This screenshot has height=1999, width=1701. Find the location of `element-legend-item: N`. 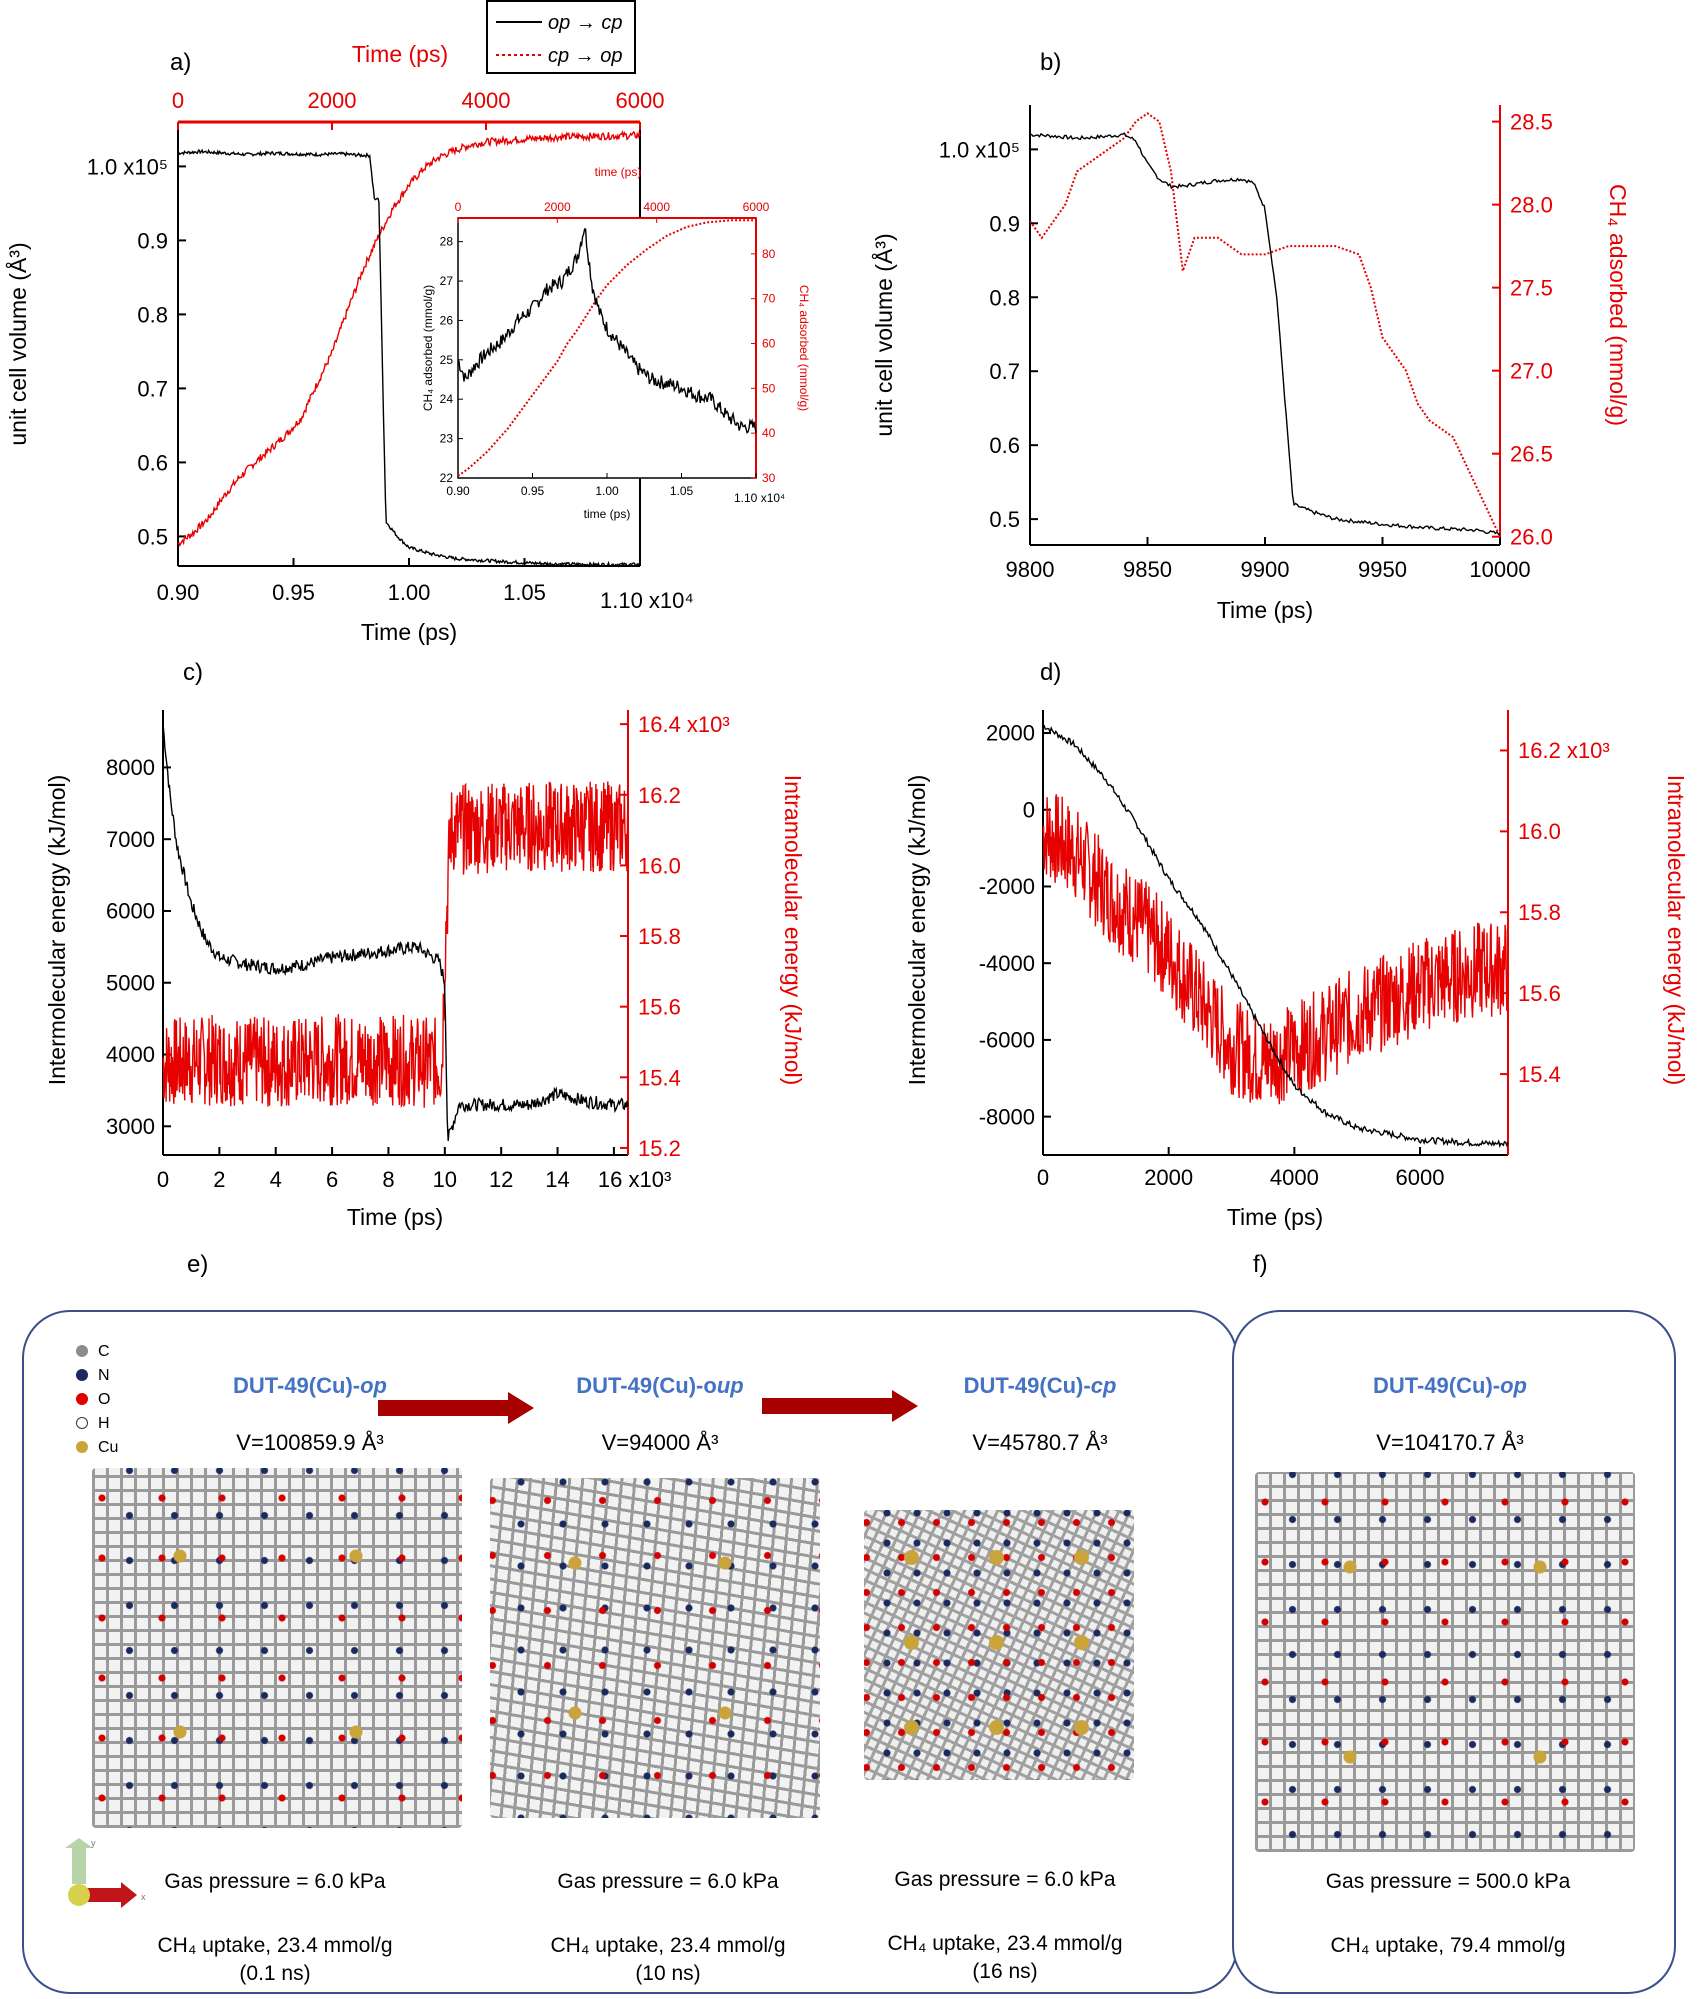

element-legend-item: N is located at coordinates (97, 1376).